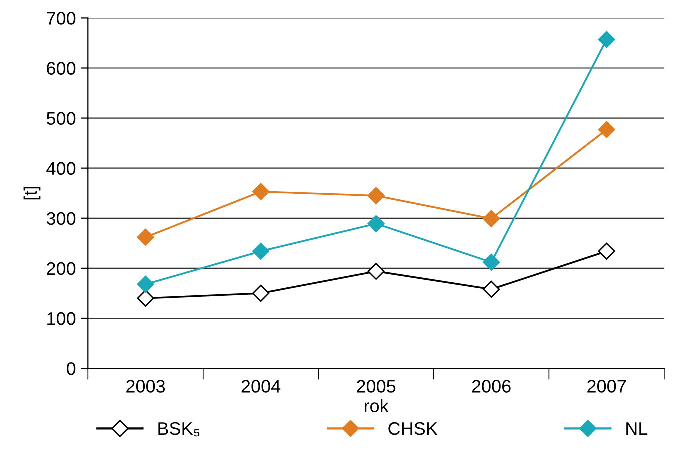 The image size is (678, 455). Describe the element at coordinates (62, 319) in the screenshot. I see `y-tick-label: 100` at that location.